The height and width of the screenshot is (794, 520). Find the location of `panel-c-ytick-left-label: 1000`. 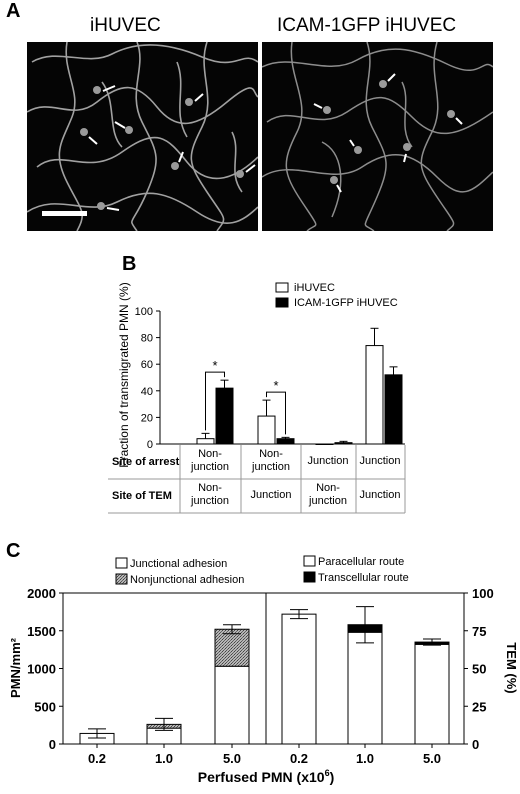

panel-c-ytick-left-label: 1000 is located at coordinates (41, 669).